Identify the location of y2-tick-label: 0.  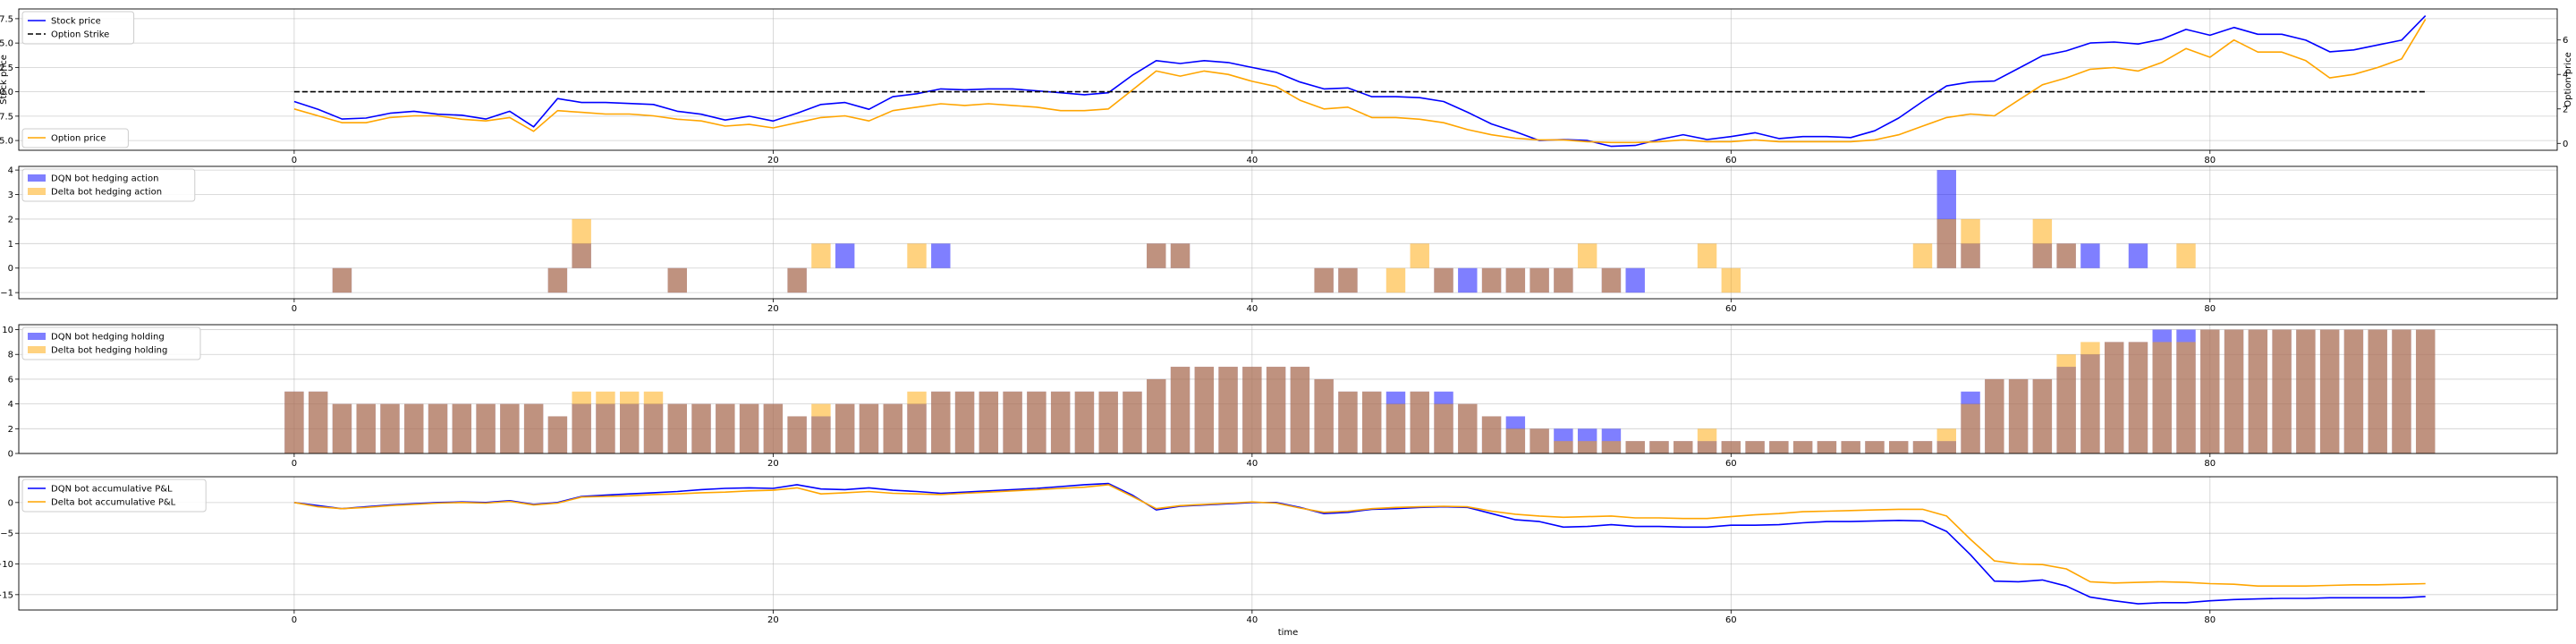
(2565, 144).